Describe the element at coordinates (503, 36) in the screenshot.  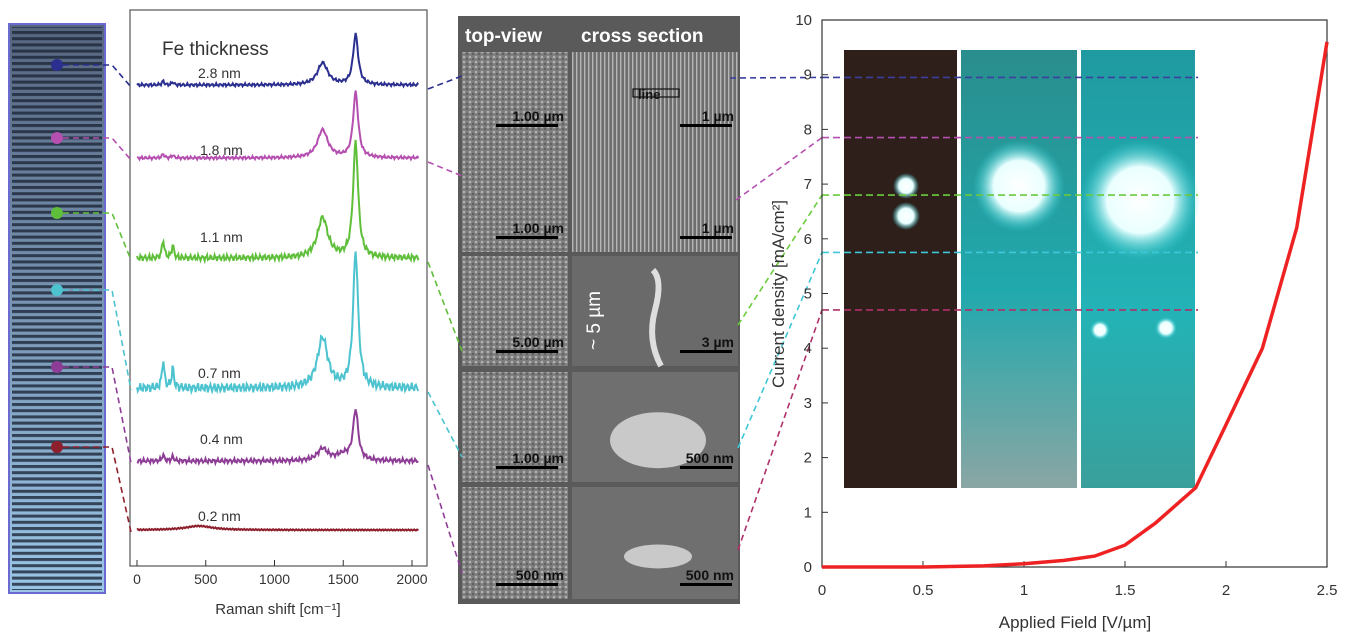
I see `sem-header-top-view: top-view` at that location.